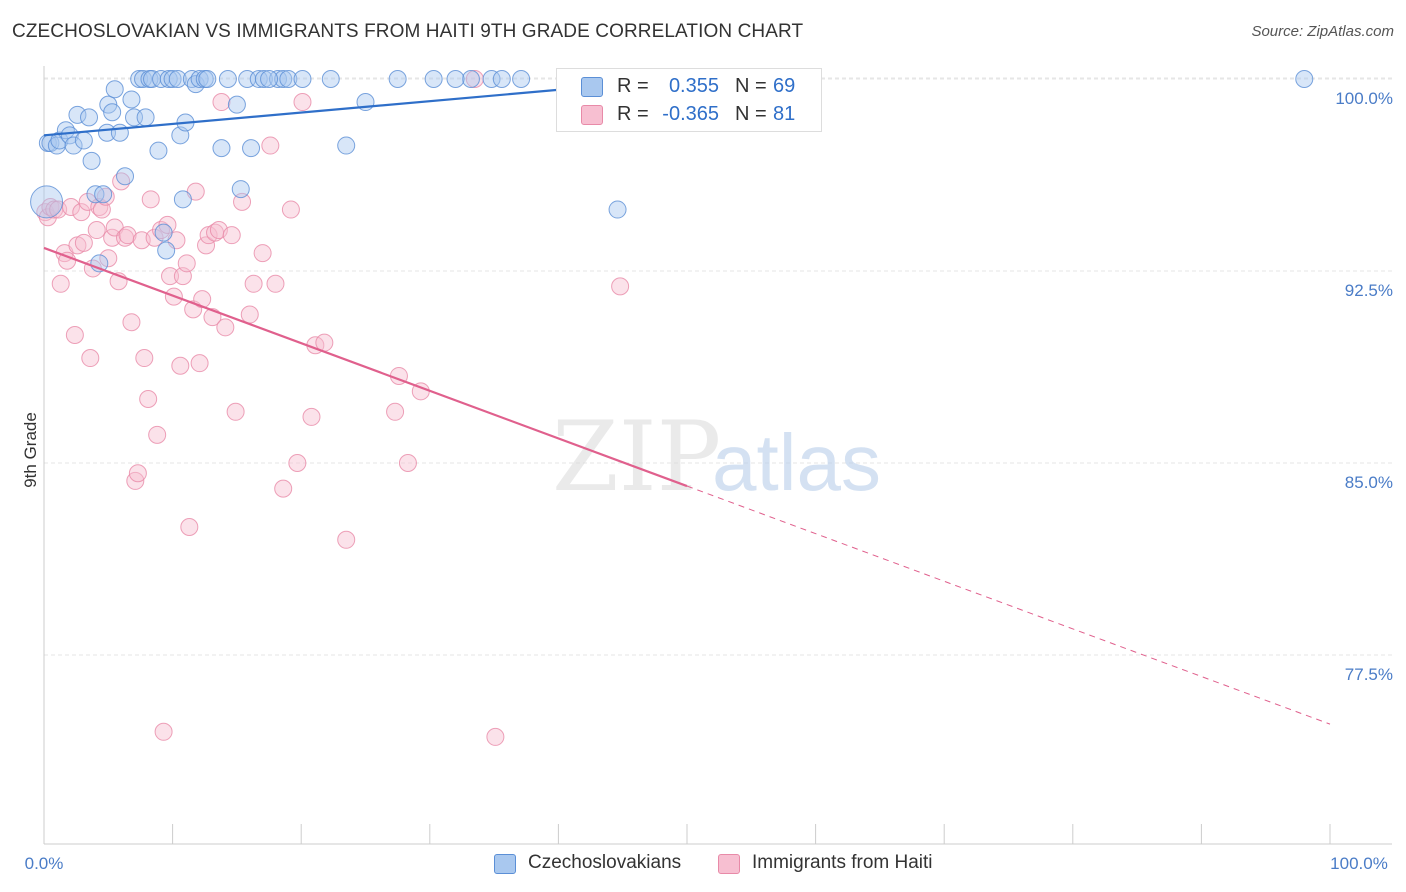 Image resolution: width=1406 pixels, height=892 pixels. What do you see at coordinates (751, 114) in the screenshot?
I see `n-label: N =` at bounding box center [751, 114].